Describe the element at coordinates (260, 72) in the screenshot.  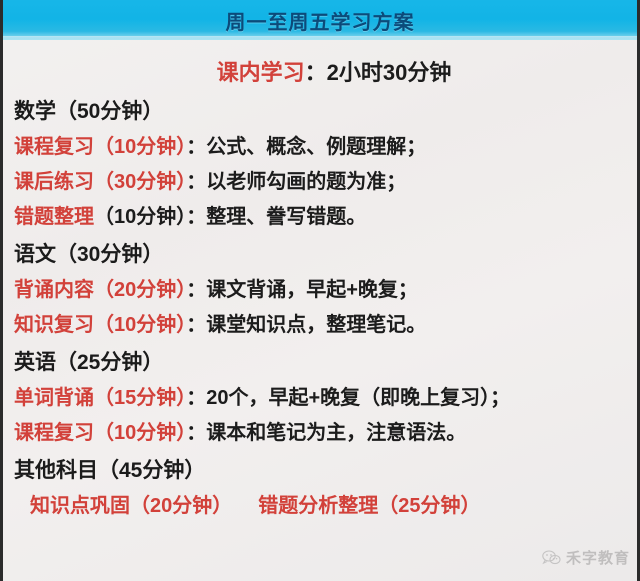
I see `total-study-time-label: 课内学习` at that location.